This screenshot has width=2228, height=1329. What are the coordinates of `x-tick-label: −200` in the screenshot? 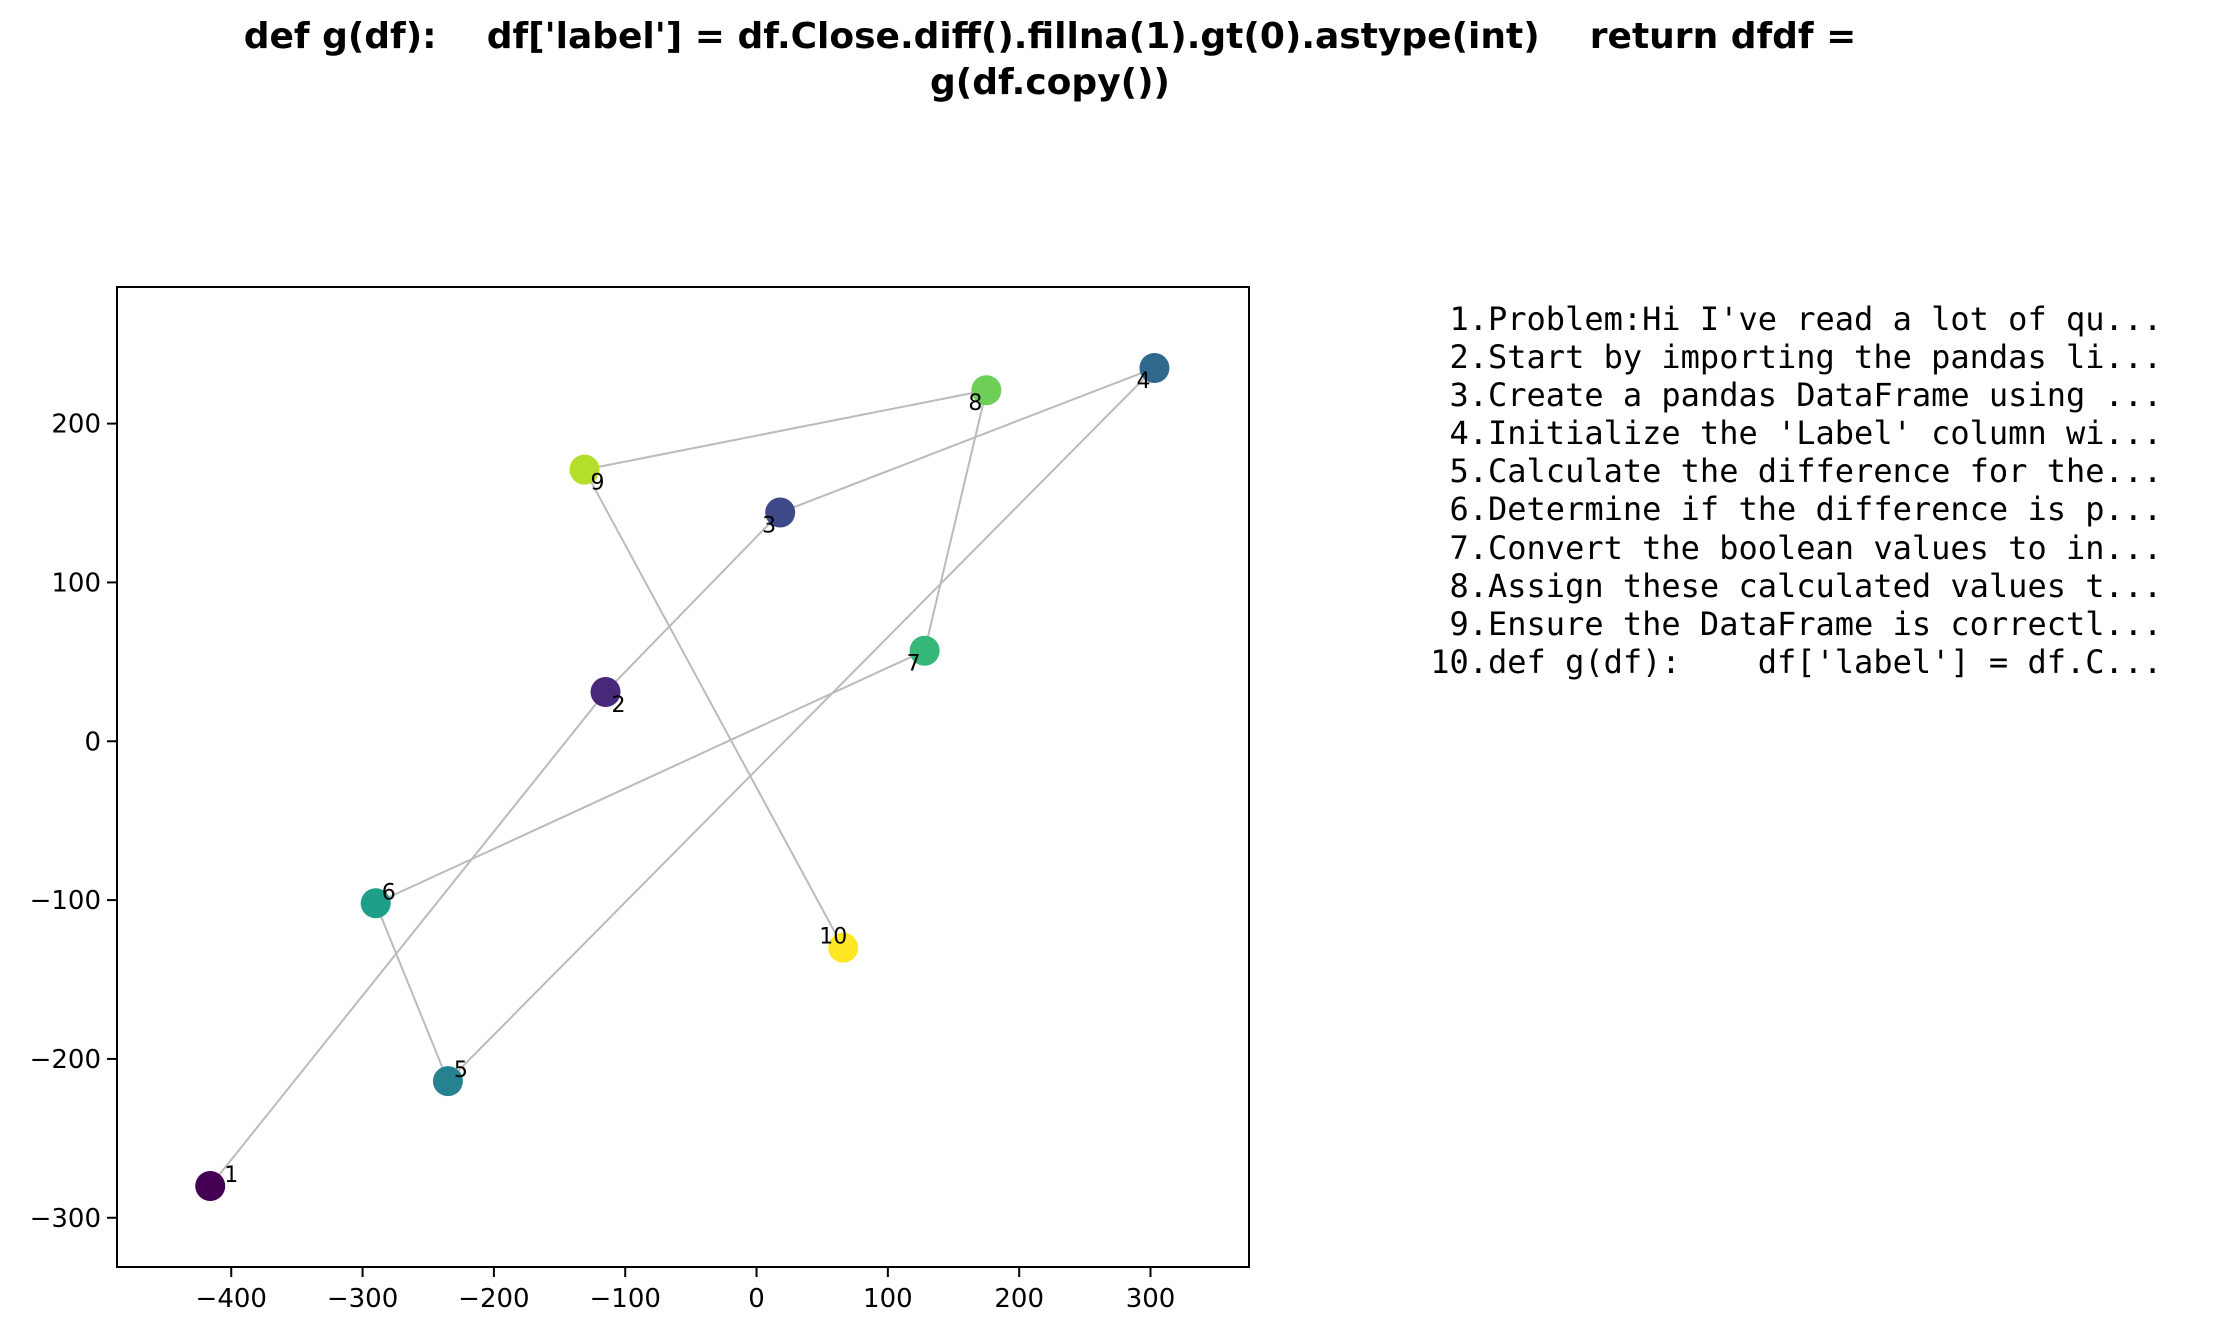 It's located at (493, 1299).